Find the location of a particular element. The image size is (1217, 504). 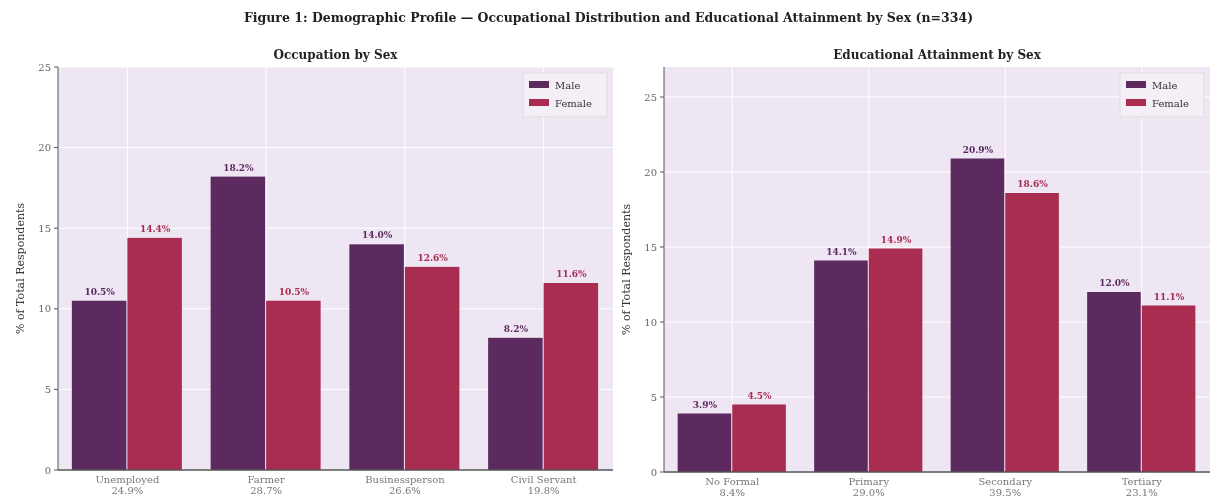

caption: Figure 1: Demographic Profile — Occupational Distribution and Educational Attainment by Sex (n=334) is located at coordinates (608, 17).